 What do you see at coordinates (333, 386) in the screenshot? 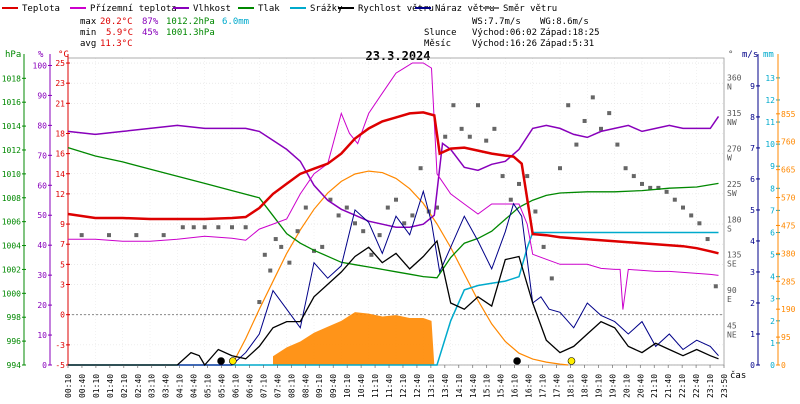
I see `time-tick-label: 09:40` at bounding box center [333, 386].